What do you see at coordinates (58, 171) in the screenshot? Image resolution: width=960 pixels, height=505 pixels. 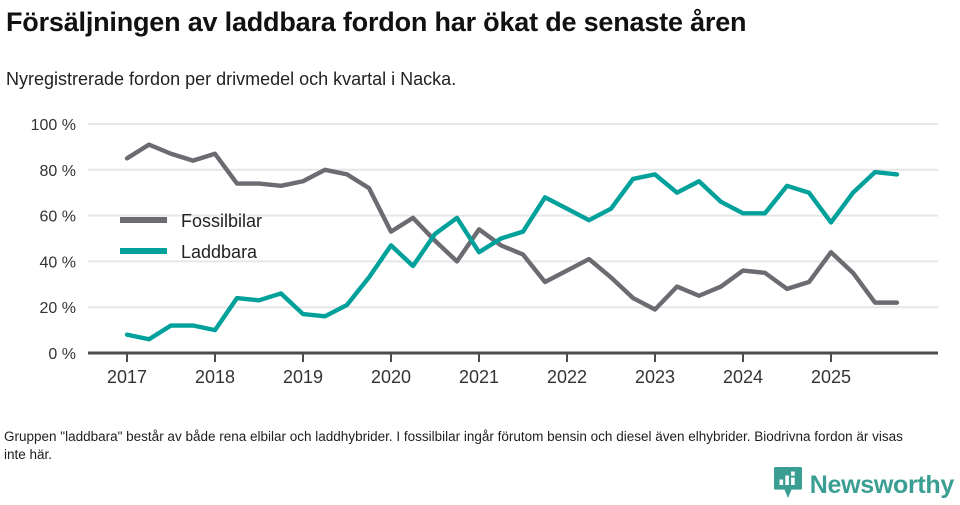 I see `y-axis-tick-label: 80 %` at bounding box center [58, 171].